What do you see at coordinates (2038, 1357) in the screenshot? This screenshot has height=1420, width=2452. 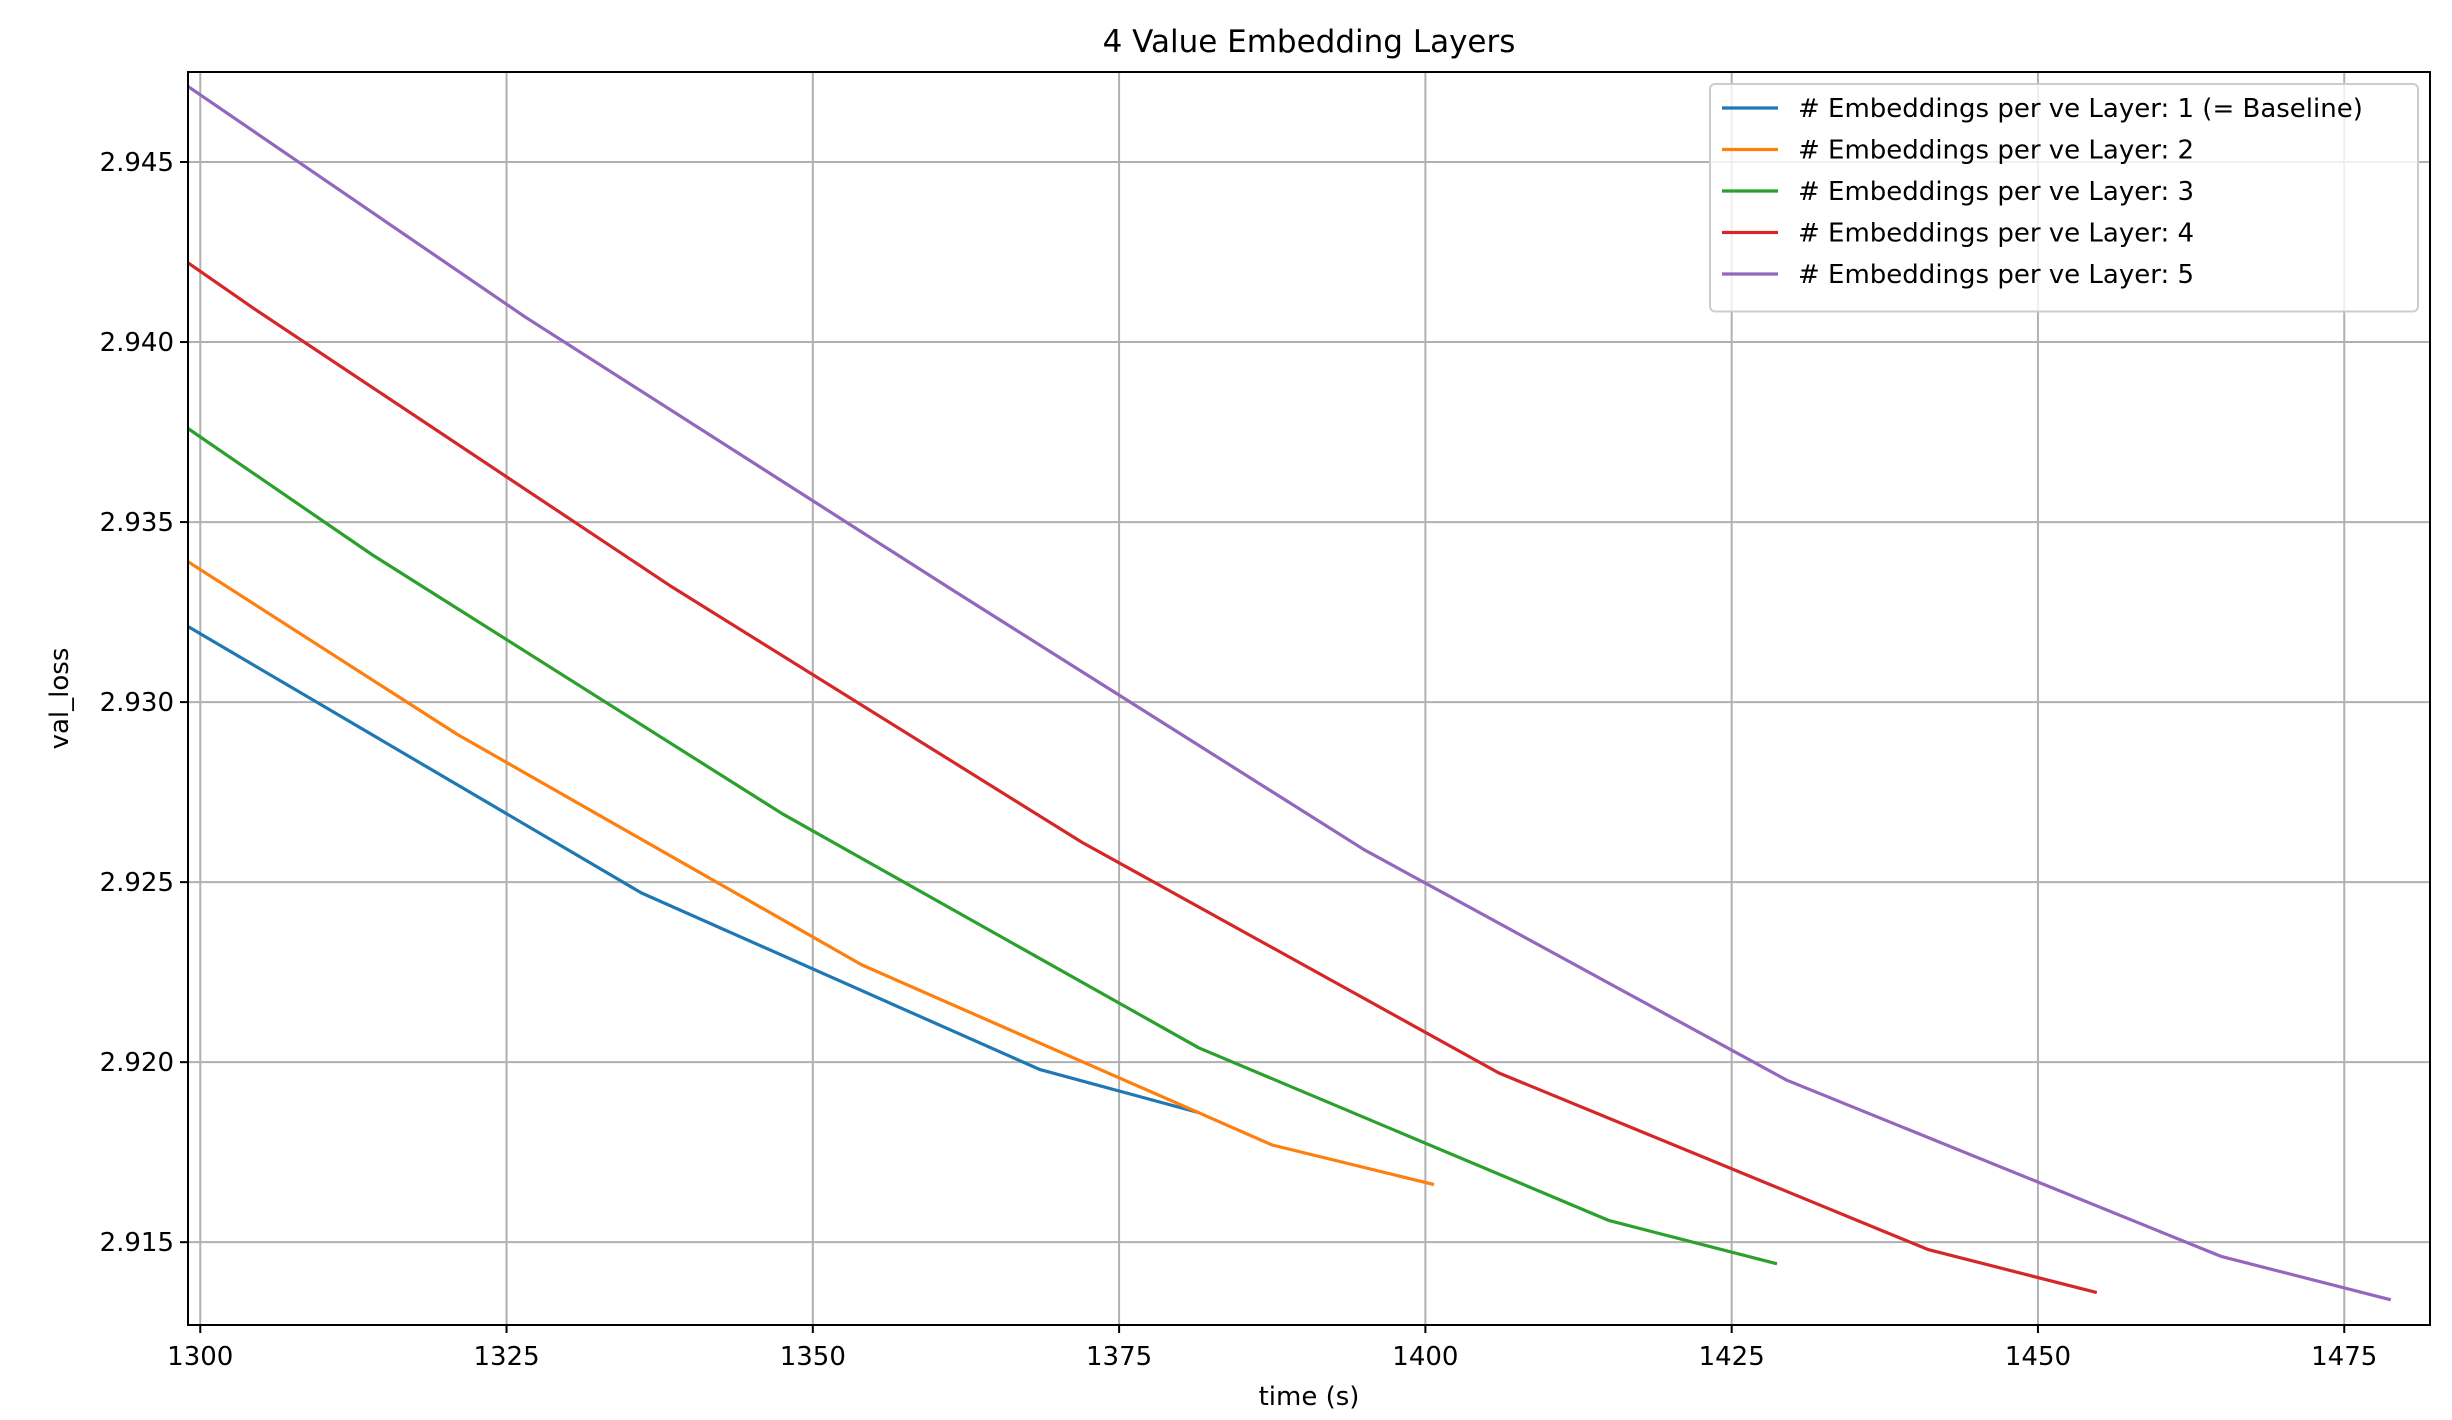 I see `x-tick-label: 1450` at bounding box center [2038, 1357].